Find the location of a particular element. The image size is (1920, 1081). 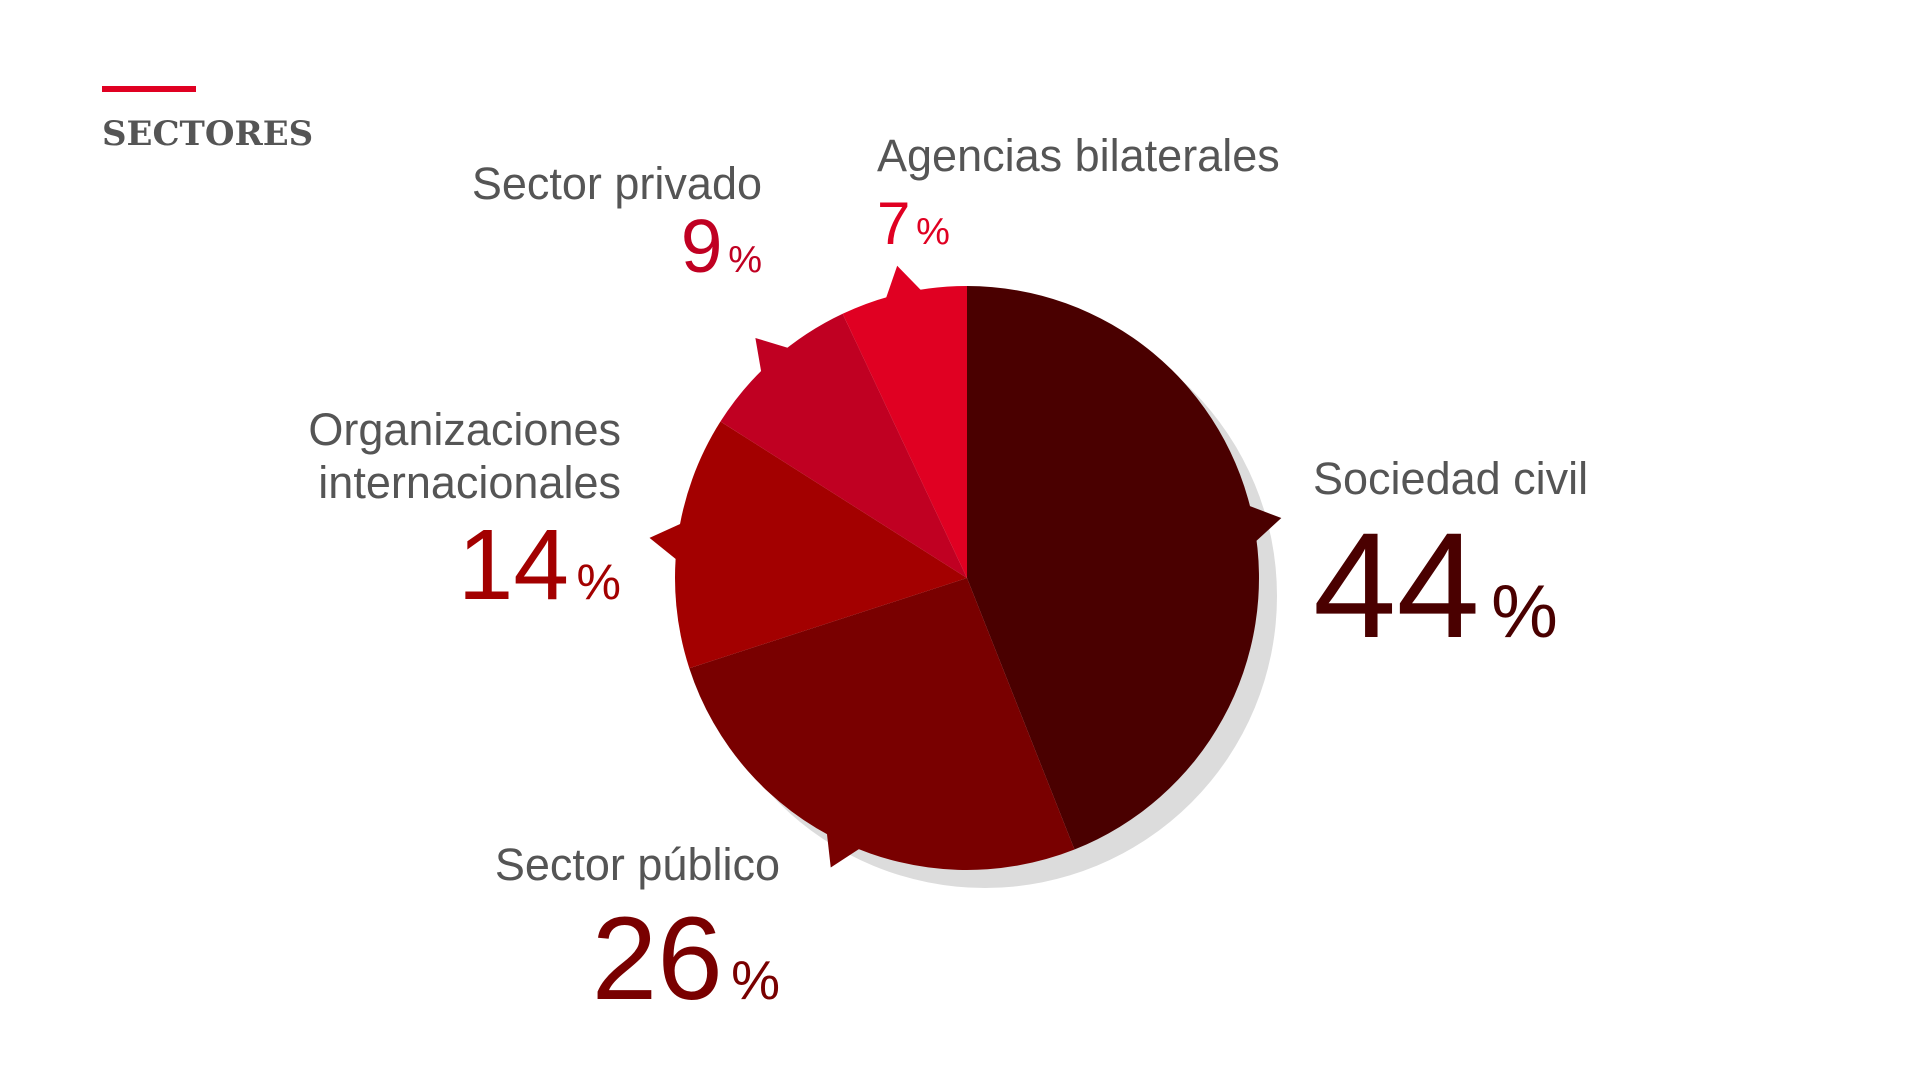

value-number: 7 is located at coordinates (894, 223).